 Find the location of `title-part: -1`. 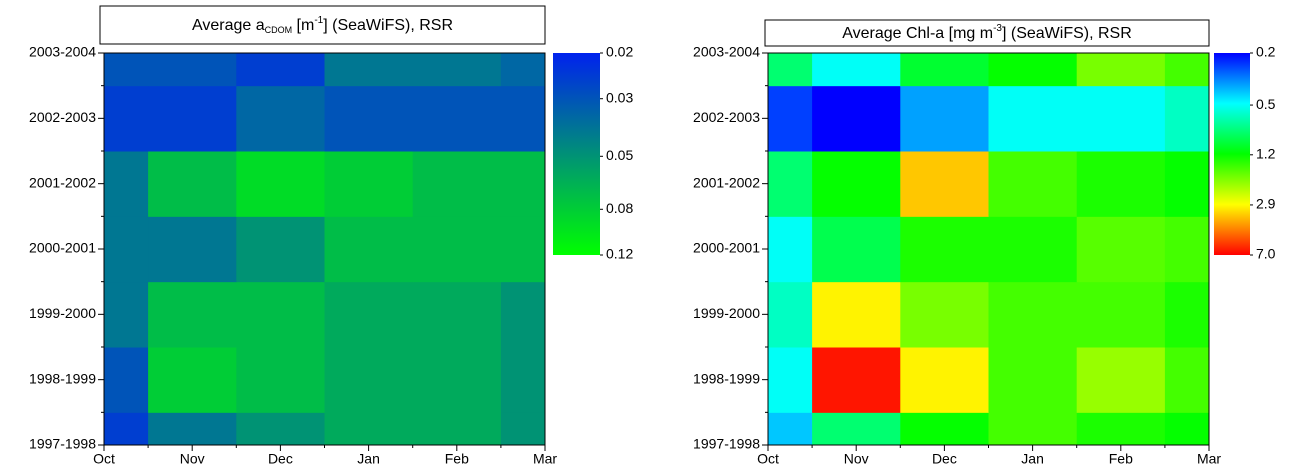

title-part: -1 is located at coordinates (318, 20).